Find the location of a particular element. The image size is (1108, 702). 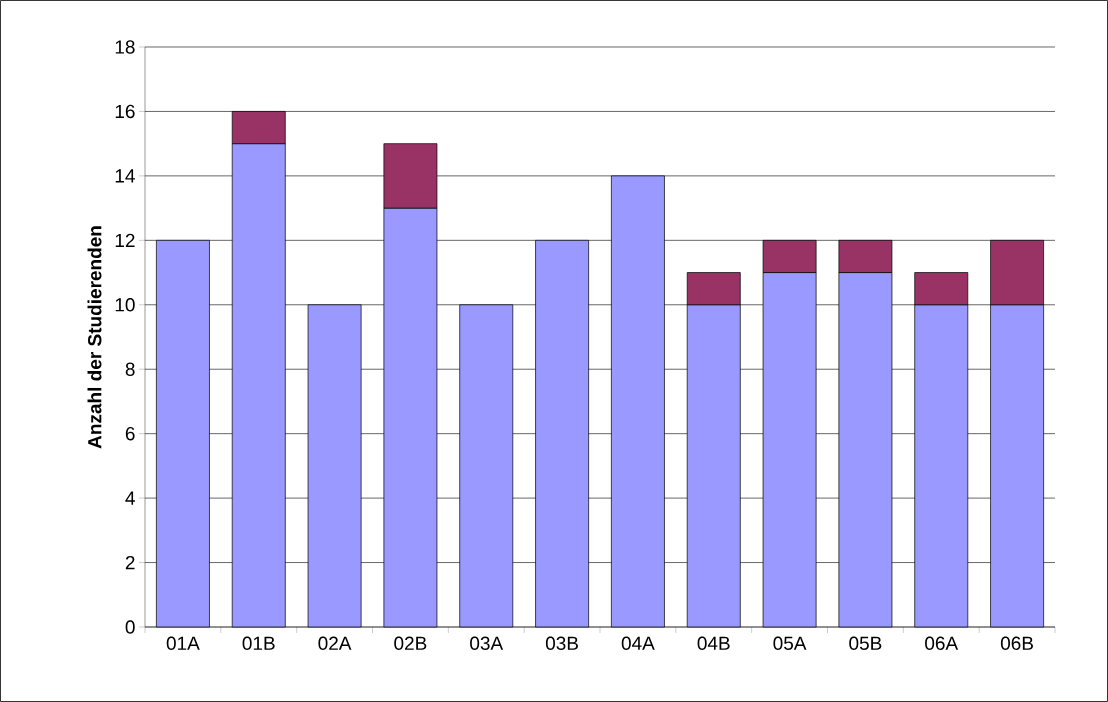

x-tick-label: 03B is located at coordinates (561, 643).